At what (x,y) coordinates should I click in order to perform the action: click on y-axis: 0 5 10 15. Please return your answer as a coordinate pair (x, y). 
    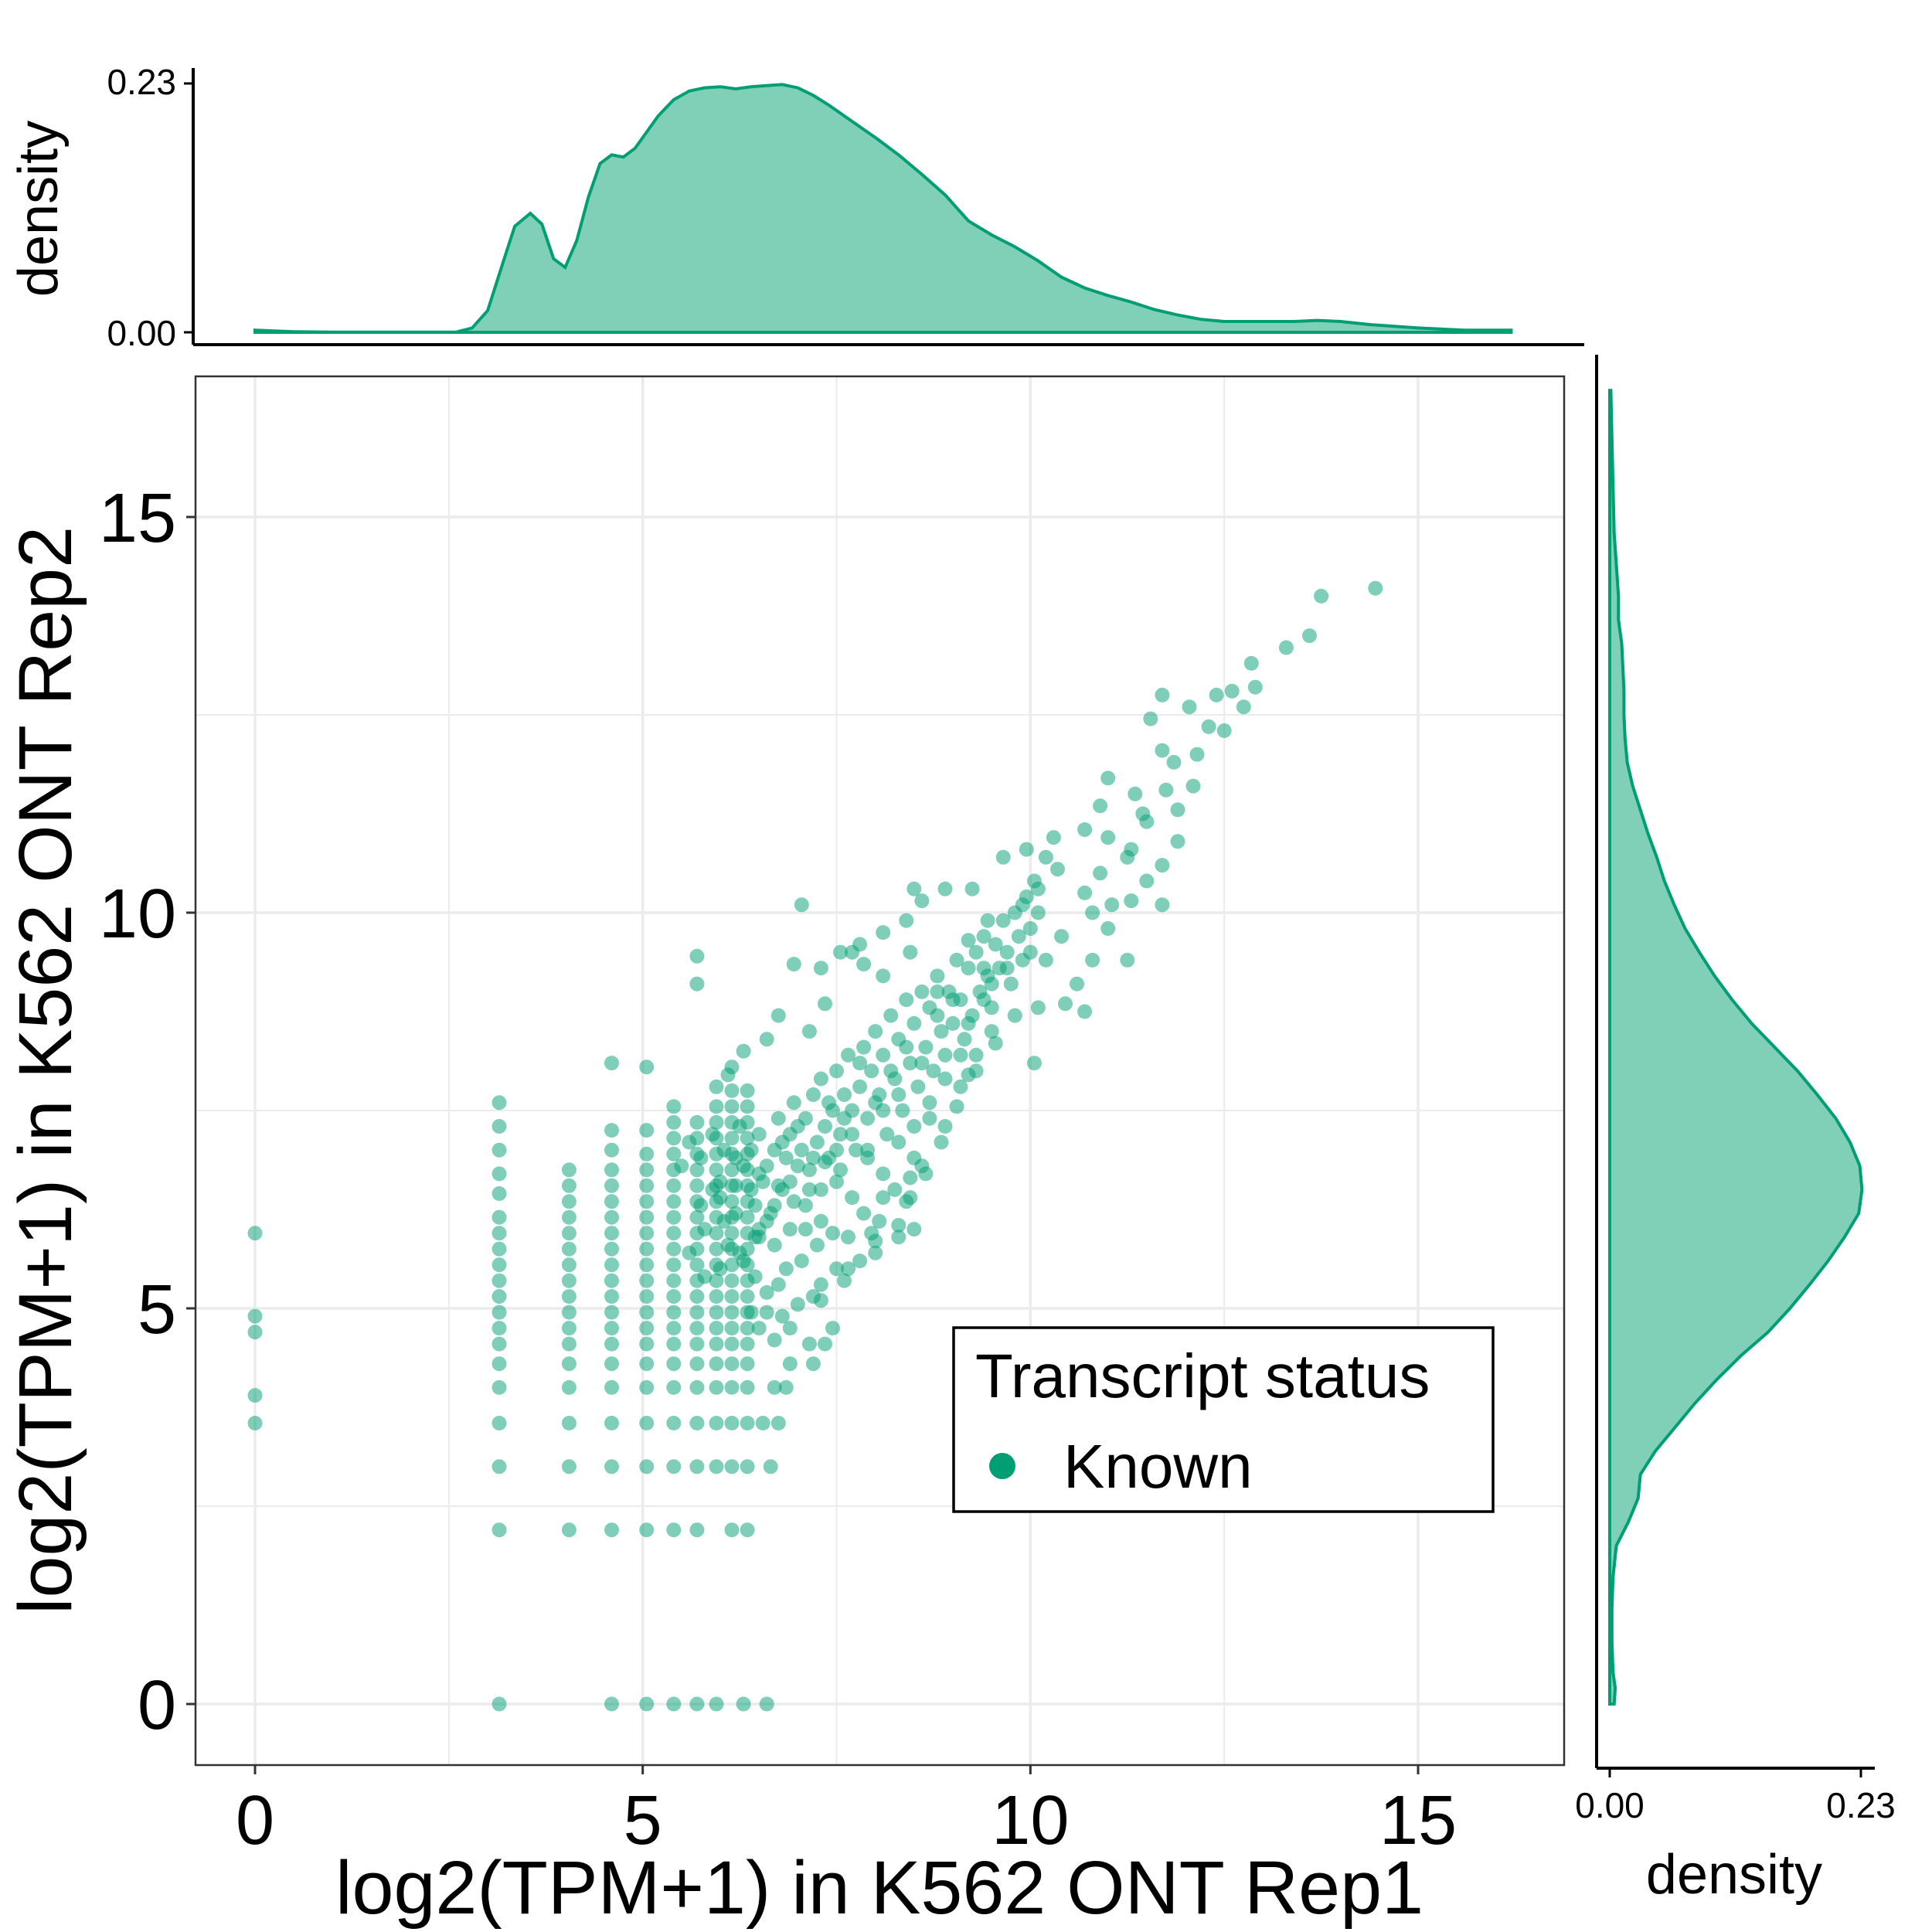
    Looking at the image, I should click on (147, 1112).